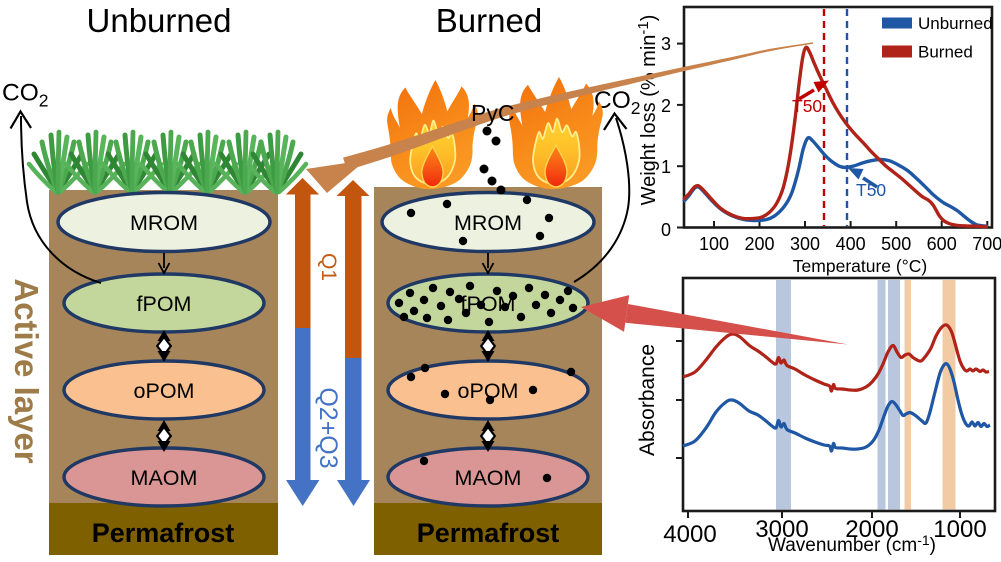 The image size is (1001, 562). What do you see at coordinates (852, 544) in the screenshot?
I see `svg-text: Wavenumber (cm-1)` at bounding box center [852, 544].